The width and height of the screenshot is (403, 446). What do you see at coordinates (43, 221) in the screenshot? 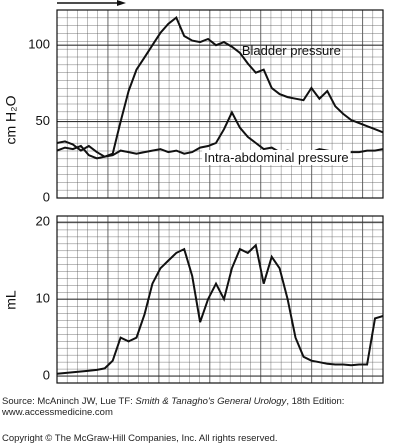
I see `y-tick-label: 20` at bounding box center [43, 221].